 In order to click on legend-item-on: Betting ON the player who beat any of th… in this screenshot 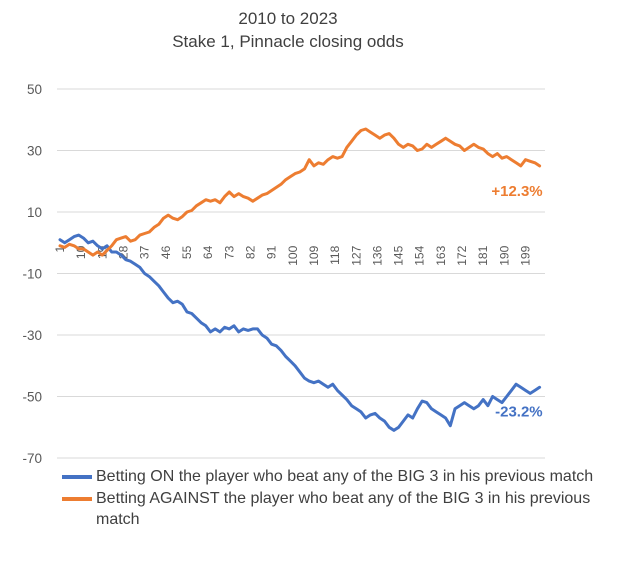, I will do `click(334, 476)`.